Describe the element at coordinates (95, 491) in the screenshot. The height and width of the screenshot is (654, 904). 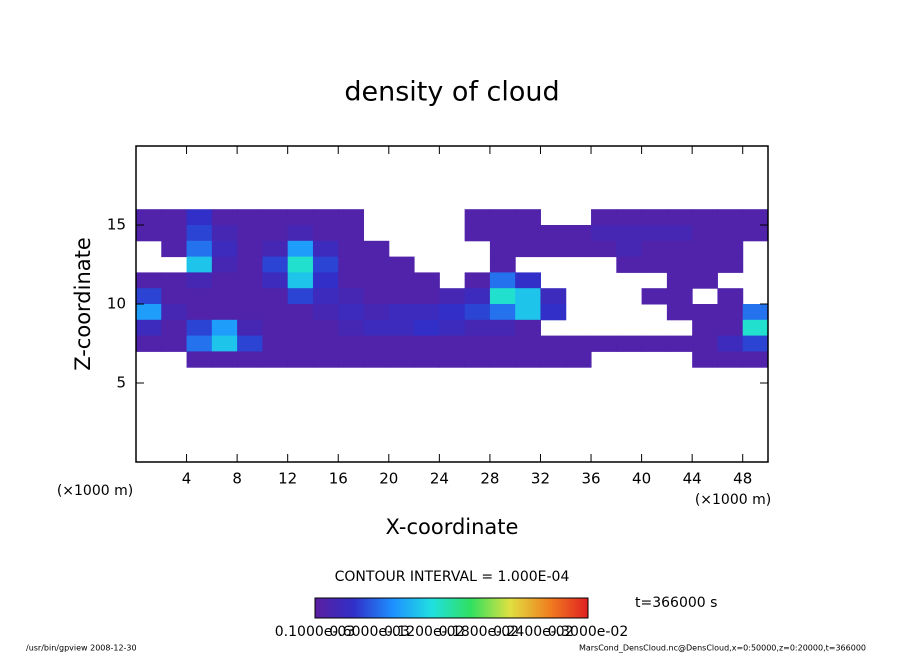
I see `y-unit: (×1000 m)` at that location.